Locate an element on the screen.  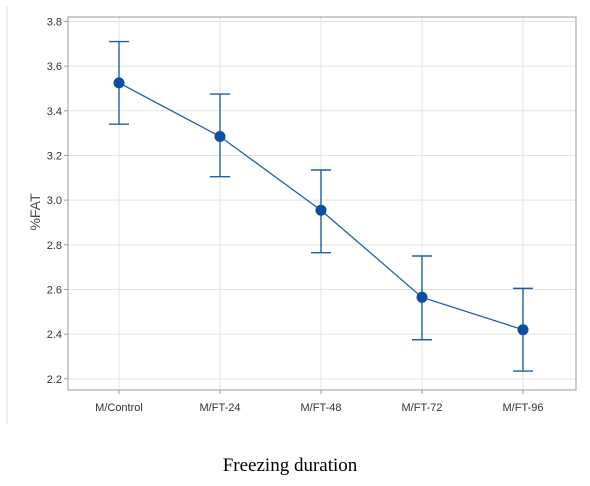
x-axis: M/Control M/FT-24 M/FT-48 M/FT-72 M/FT-96 is located at coordinates (319, 402).